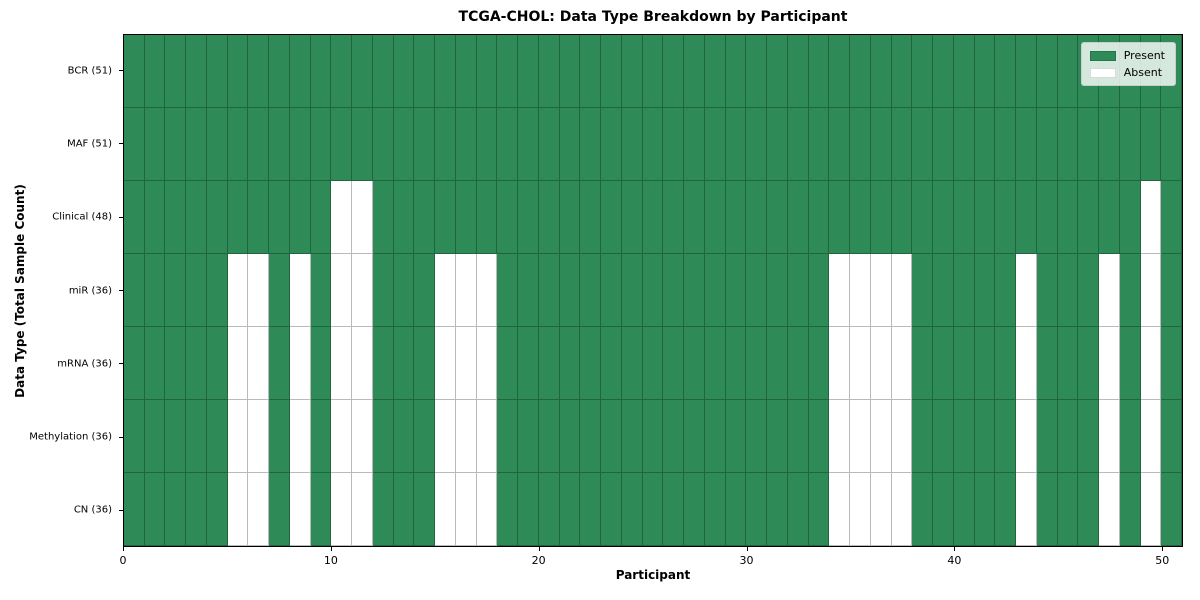 This screenshot has width=1200, height=600. Describe the element at coordinates (1128, 64) in the screenshot. I see `legend: Present Absent` at that location.